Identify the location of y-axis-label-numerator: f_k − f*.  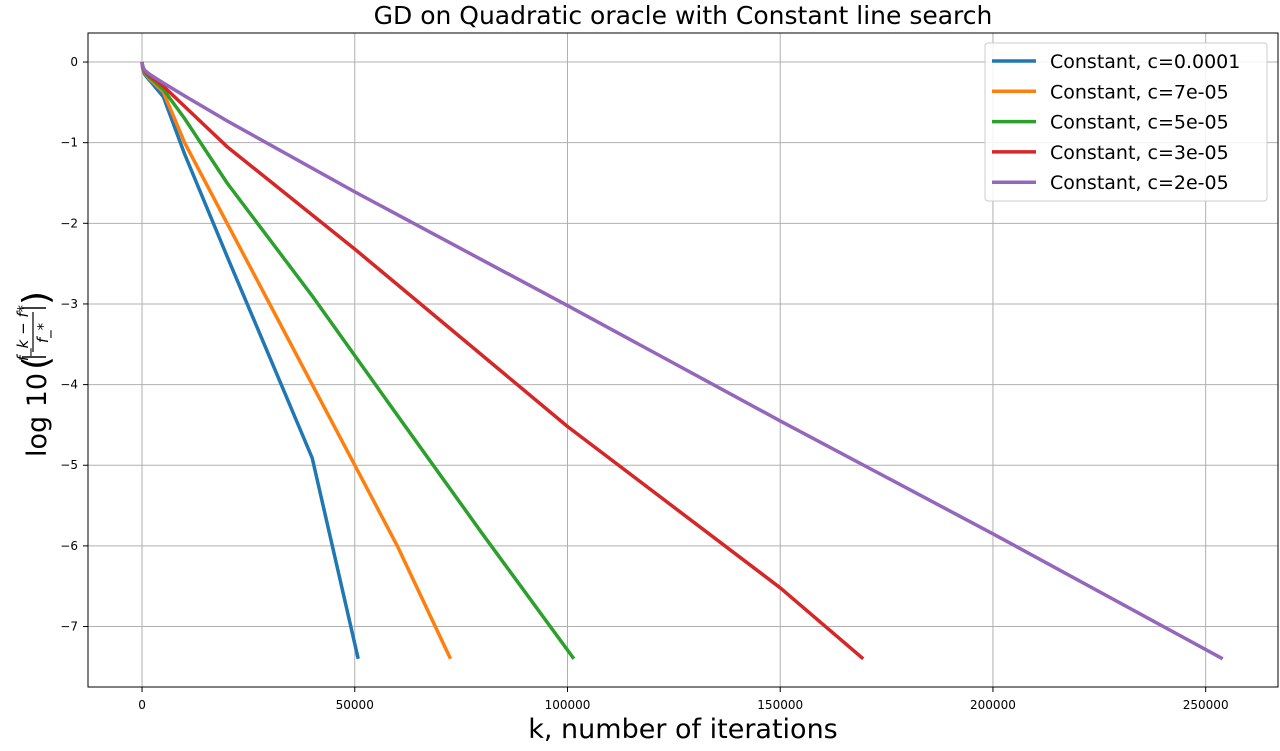
(23, 332).